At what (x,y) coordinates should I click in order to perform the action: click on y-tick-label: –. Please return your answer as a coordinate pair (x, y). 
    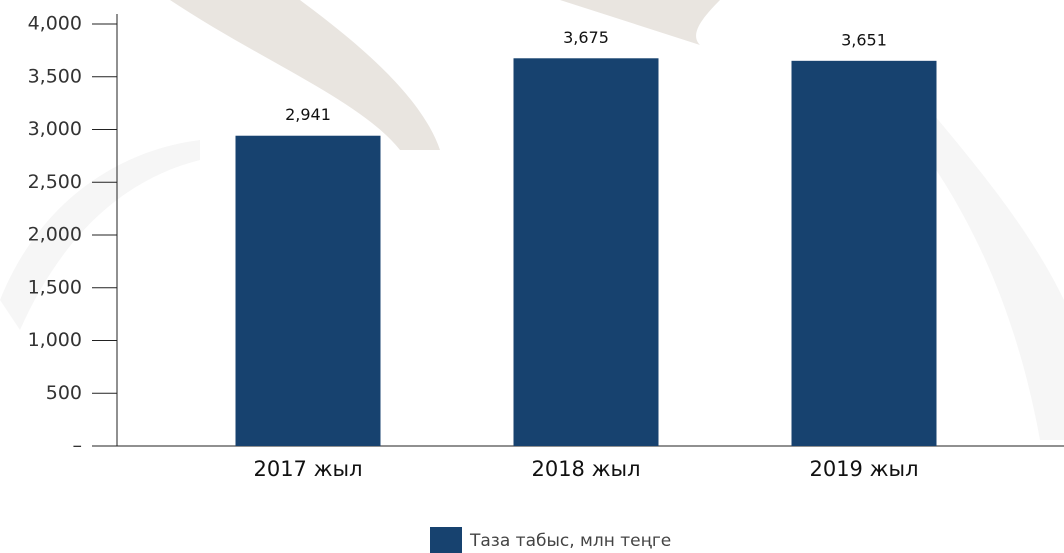
    Looking at the image, I should click on (78, 446).